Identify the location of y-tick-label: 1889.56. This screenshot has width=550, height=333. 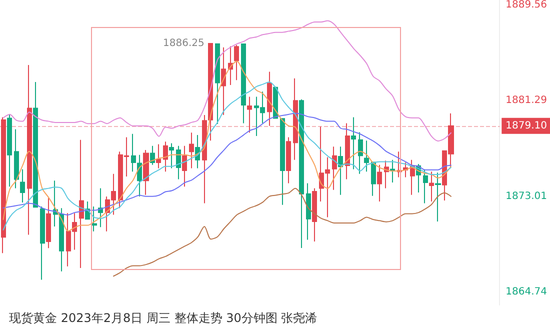
(527, 5).